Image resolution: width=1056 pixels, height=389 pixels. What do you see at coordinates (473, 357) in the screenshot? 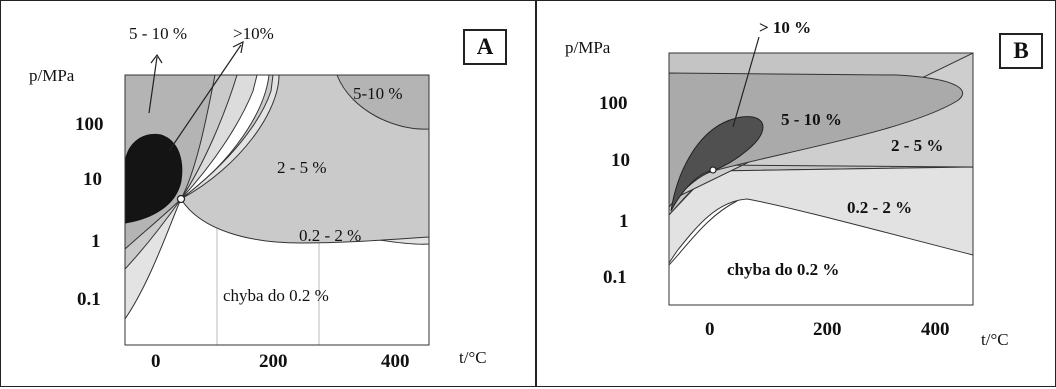
I see `xlabel-a: t/°C` at bounding box center [473, 357].